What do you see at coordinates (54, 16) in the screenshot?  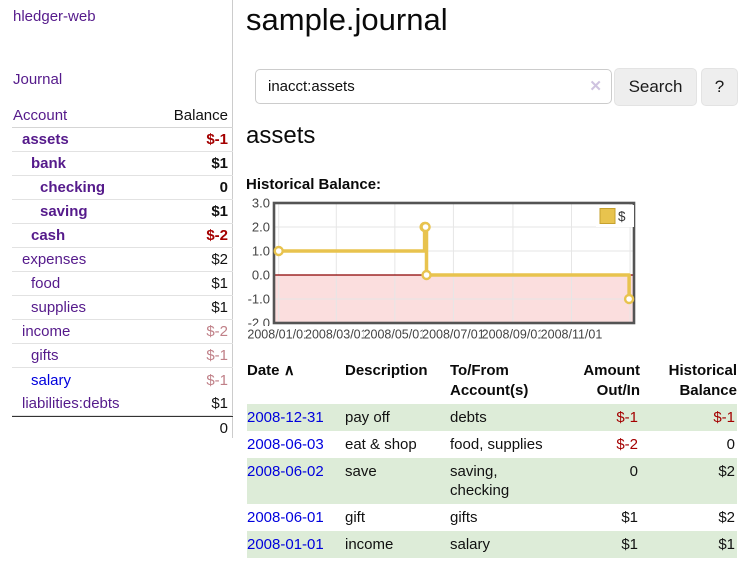 I see `app-title-link: hledger-web` at bounding box center [54, 16].